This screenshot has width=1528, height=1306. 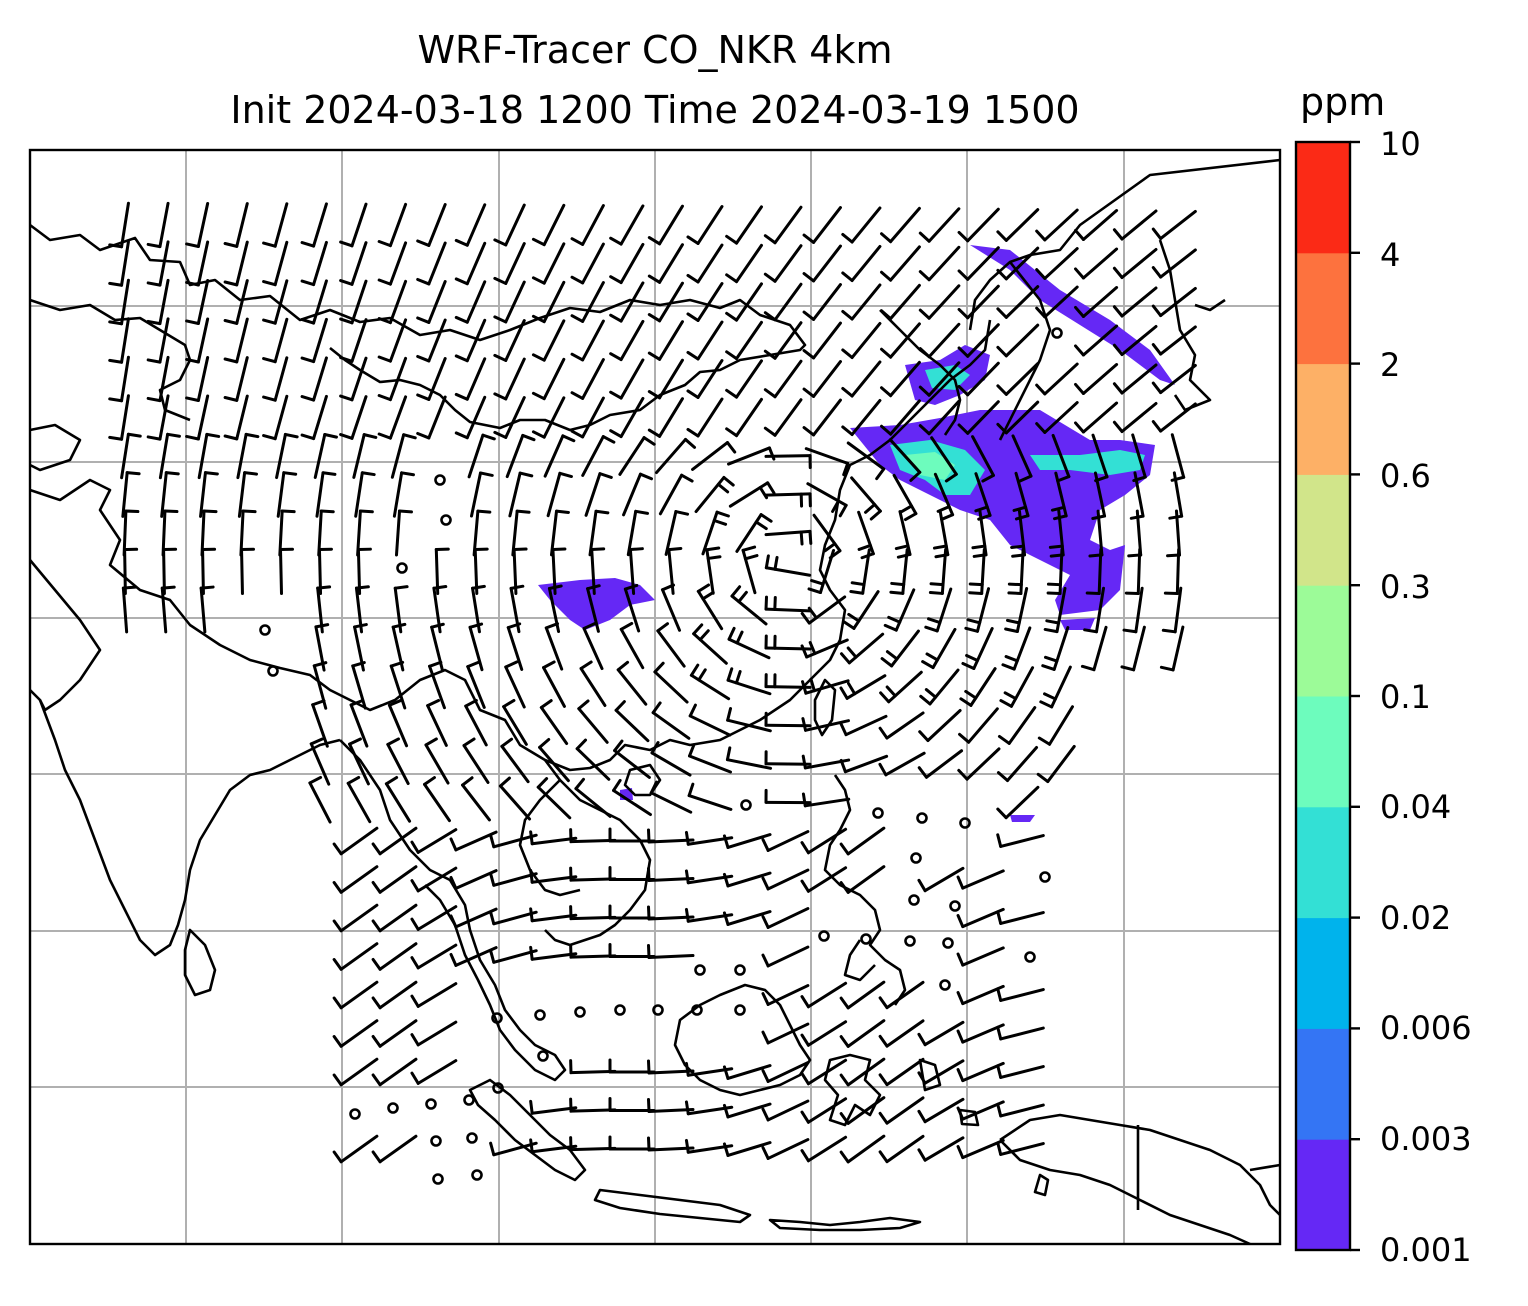 I want to click on plume-patch, so click(x=1087, y=462).